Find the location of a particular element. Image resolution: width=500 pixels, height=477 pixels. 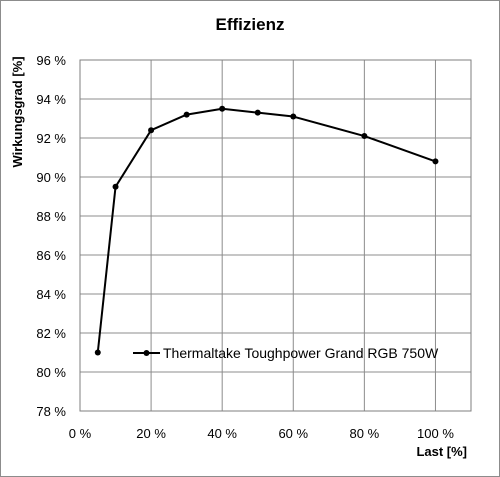

y-axis-title: Wirkungsgrad [%] is located at coordinates (17, 111).